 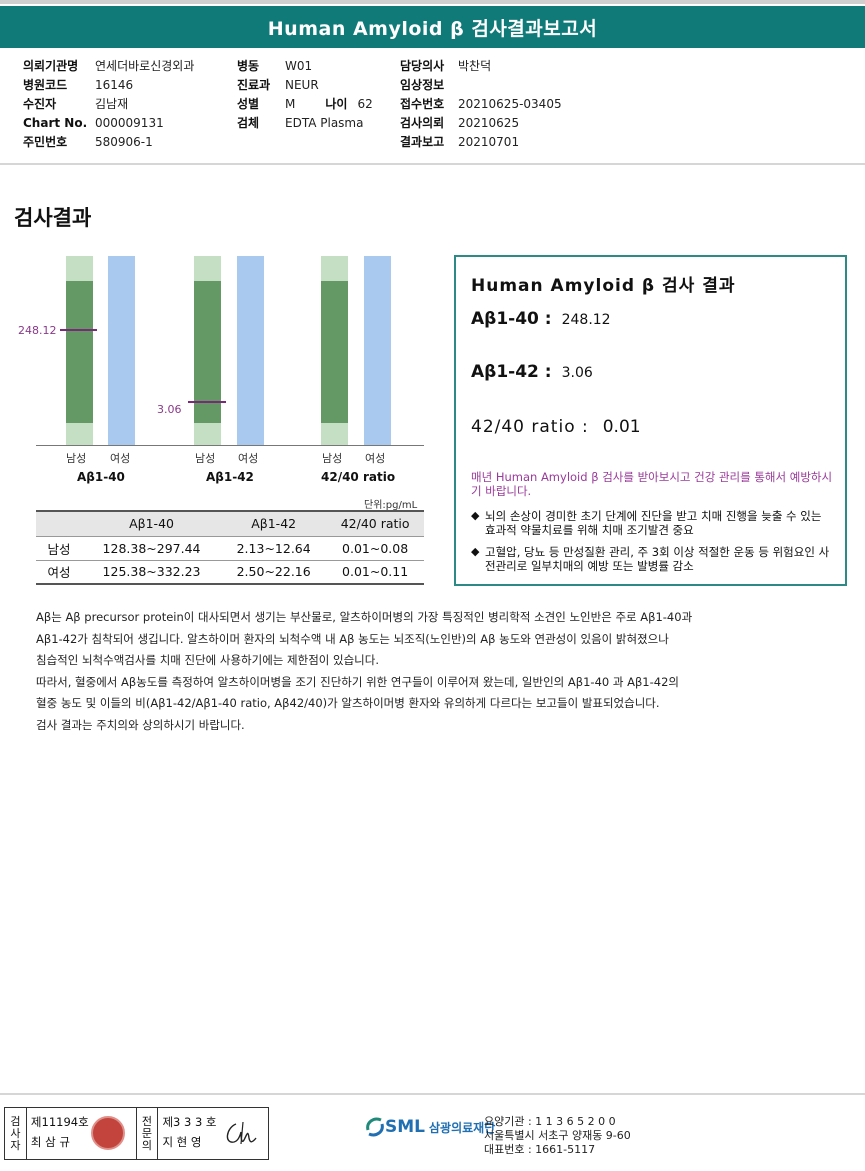 What do you see at coordinates (147, 1133) in the screenshot?
I see `tag-char: 문` at bounding box center [147, 1133].